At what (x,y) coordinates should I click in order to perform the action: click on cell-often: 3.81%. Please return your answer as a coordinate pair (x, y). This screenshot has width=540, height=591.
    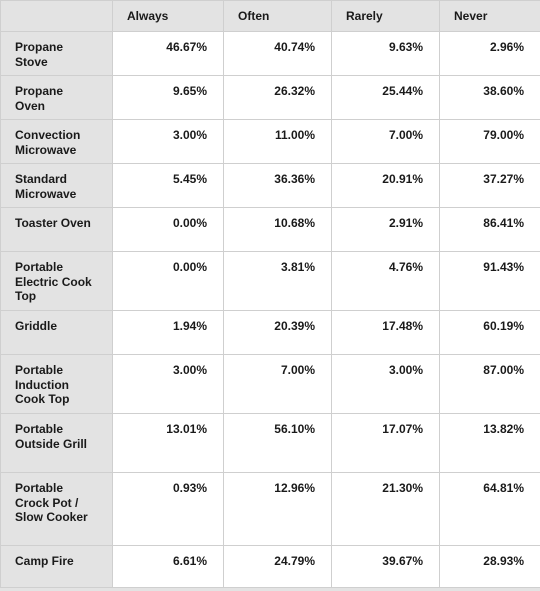
    Looking at the image, I should click on (277, 281).